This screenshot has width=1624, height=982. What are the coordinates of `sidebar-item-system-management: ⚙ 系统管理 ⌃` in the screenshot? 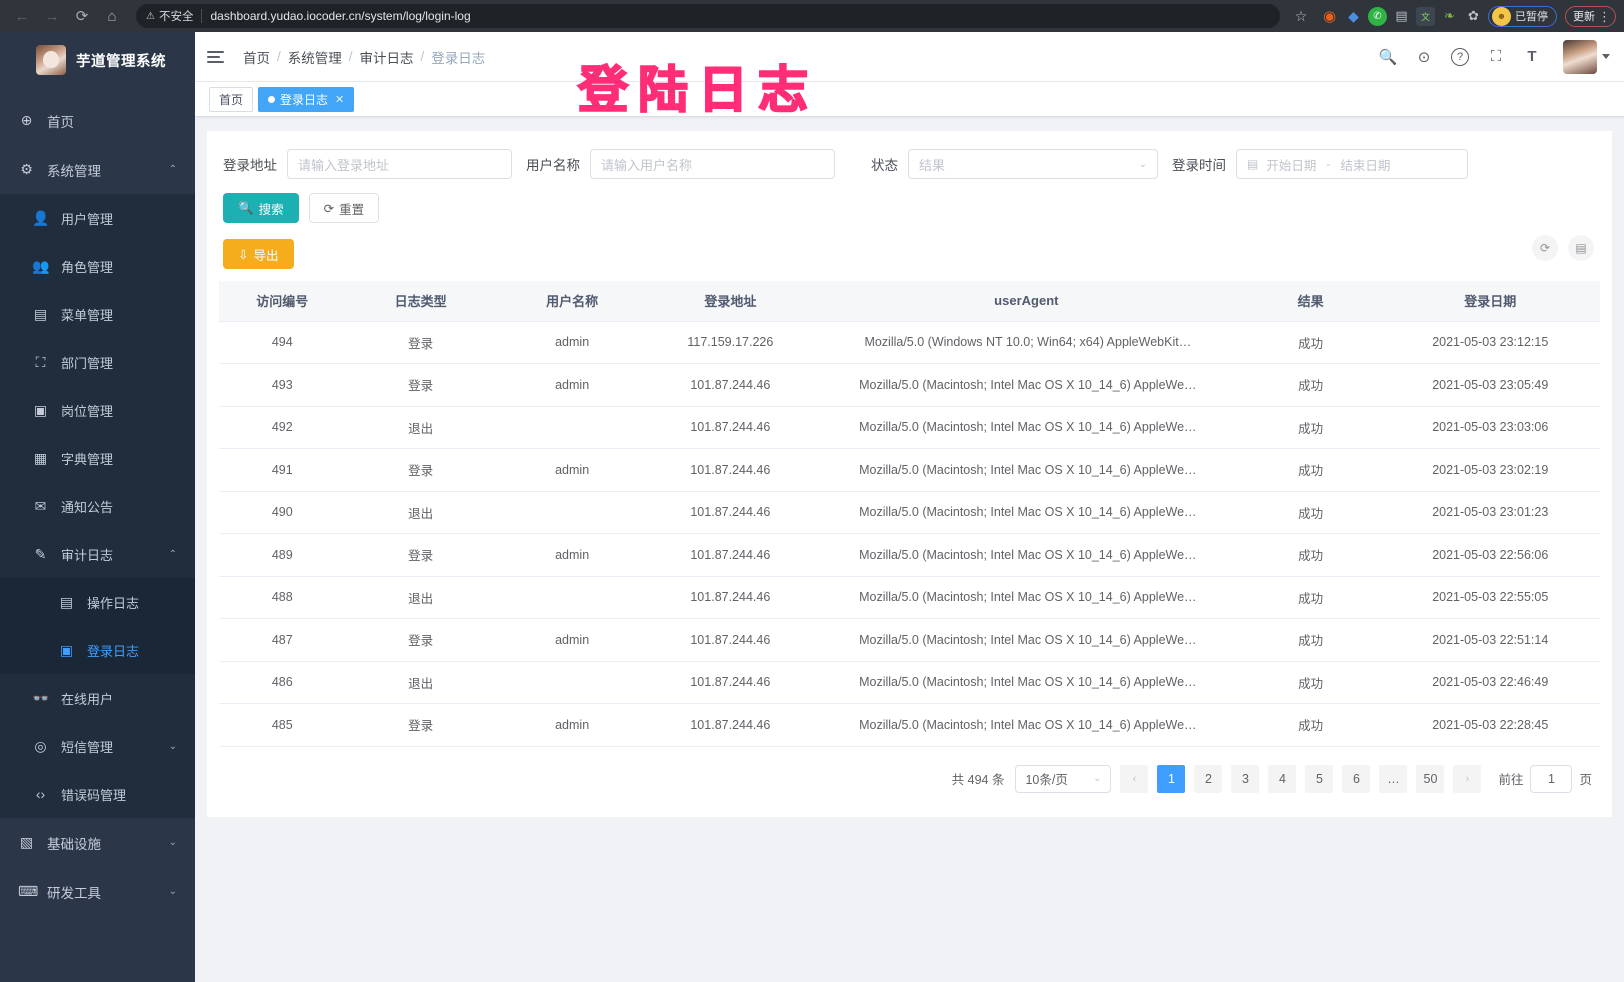 It's located at (97, 169).